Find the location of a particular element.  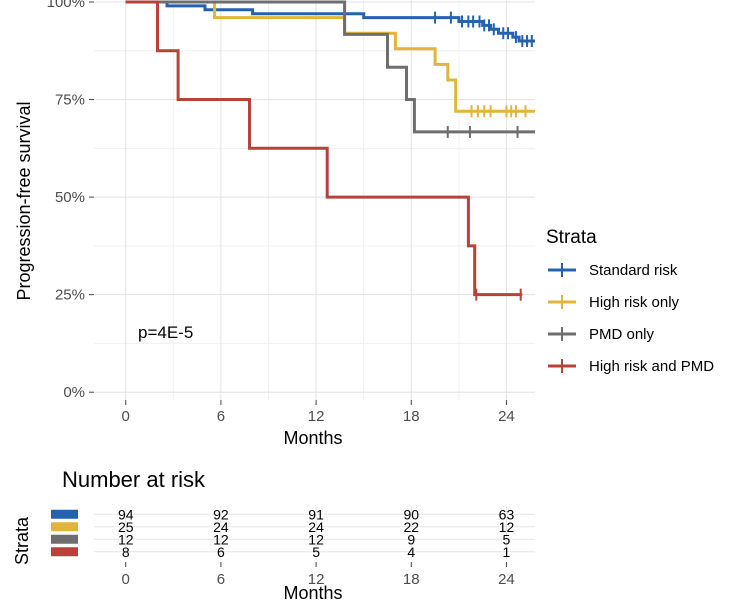

risk-panel-background is located at coordinates (314, 533).